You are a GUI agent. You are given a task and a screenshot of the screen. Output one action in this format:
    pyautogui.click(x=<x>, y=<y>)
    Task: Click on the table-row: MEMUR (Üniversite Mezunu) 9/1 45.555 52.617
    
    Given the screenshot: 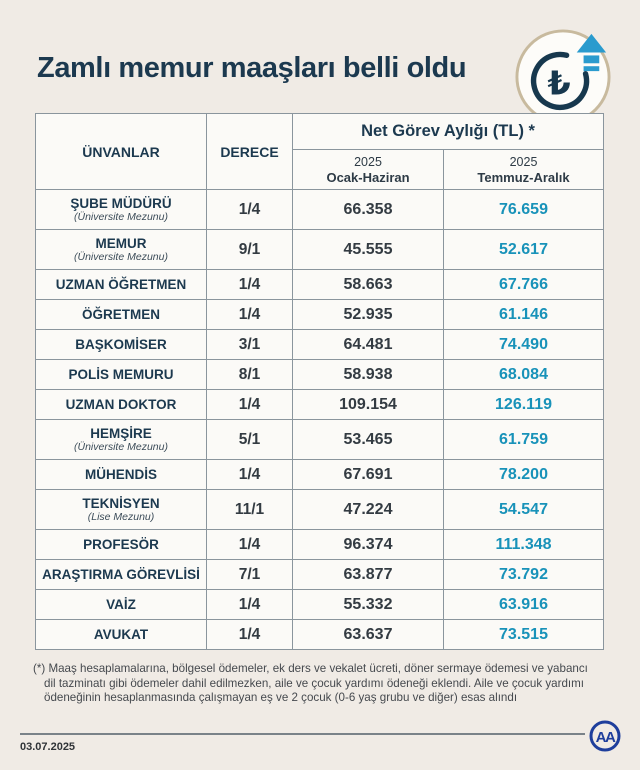 What is the action you would take?
    pyautogui.click(x=320, y=249)
    